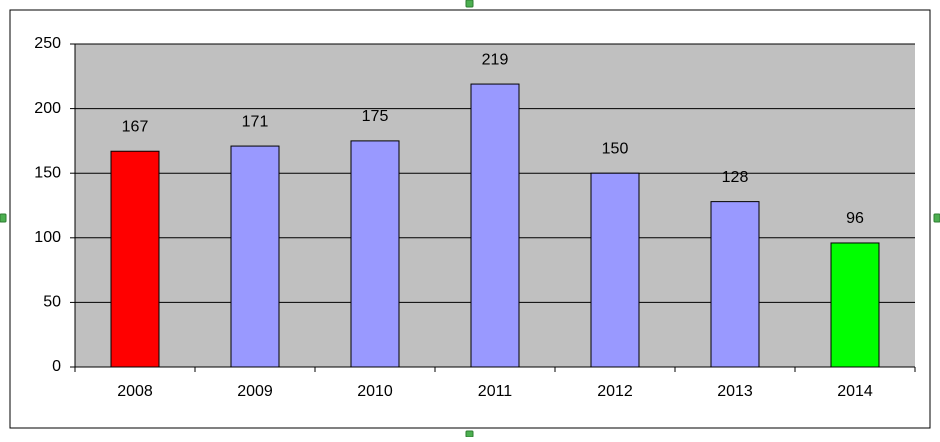  I want to click on y-tick-label: 0, so click(56, 366).